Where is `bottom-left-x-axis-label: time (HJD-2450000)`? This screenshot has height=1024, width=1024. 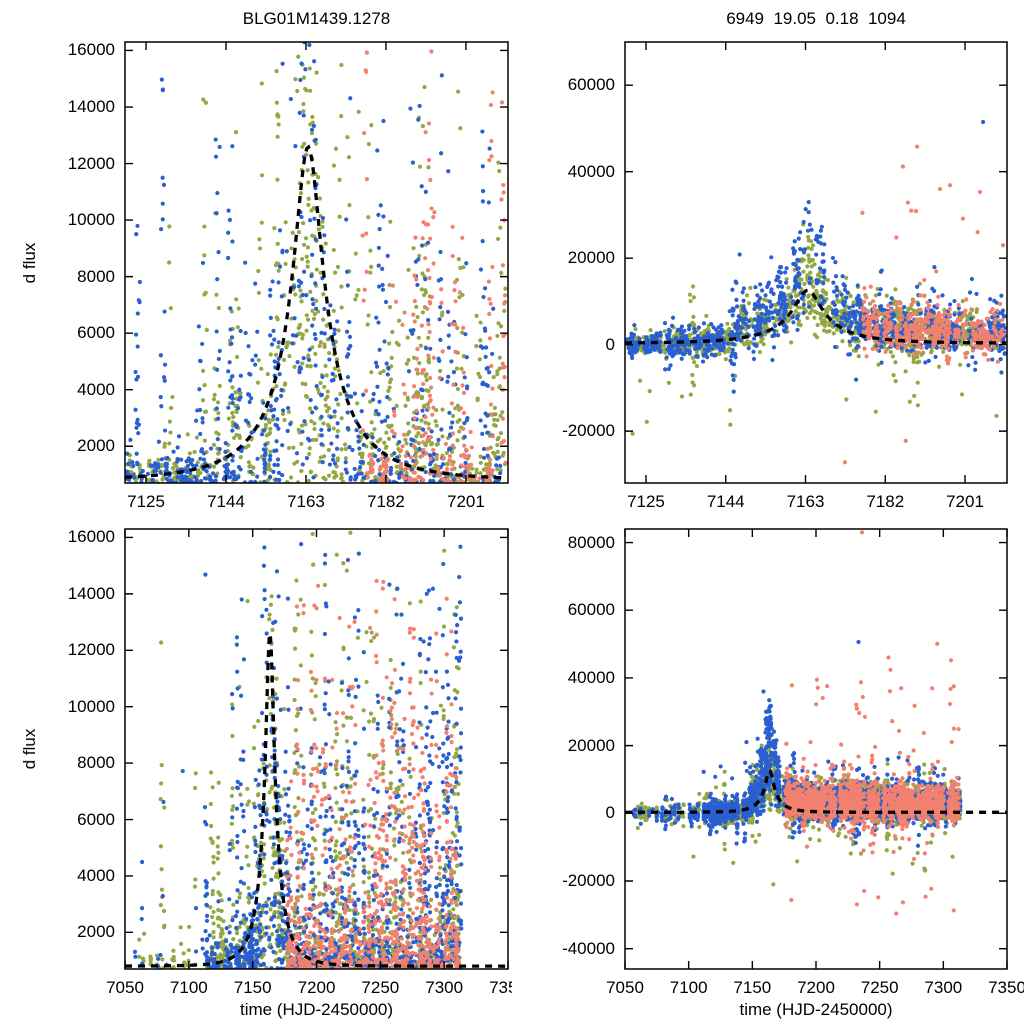
bottom-left-x-axis-label: time (HJD-2450000) is located at coordinates (316, 1009).